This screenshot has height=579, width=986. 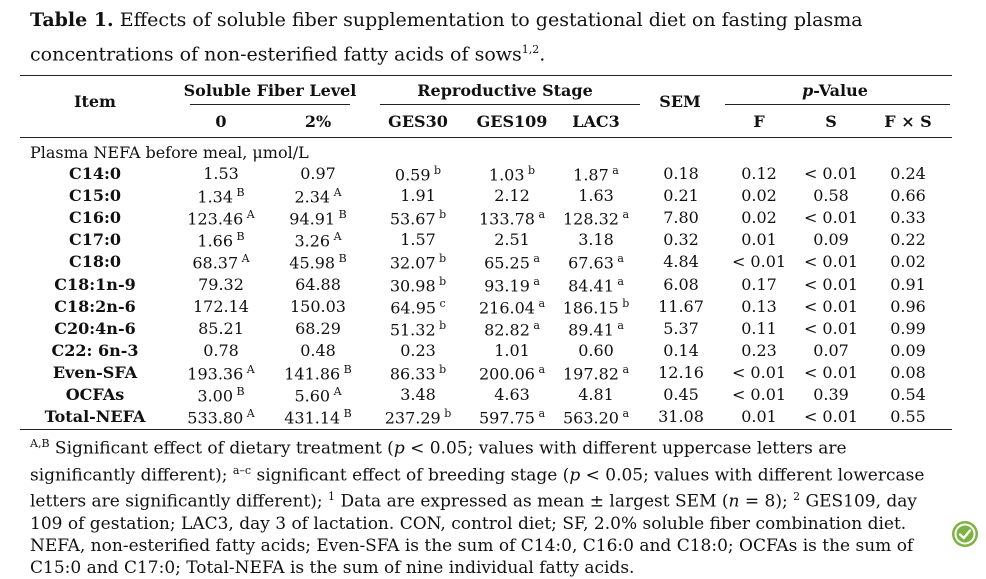 What do you see at coordinates (95, 218) in the screenshot?
I see `row-name: C16:0` at bounding box center [95, 218].